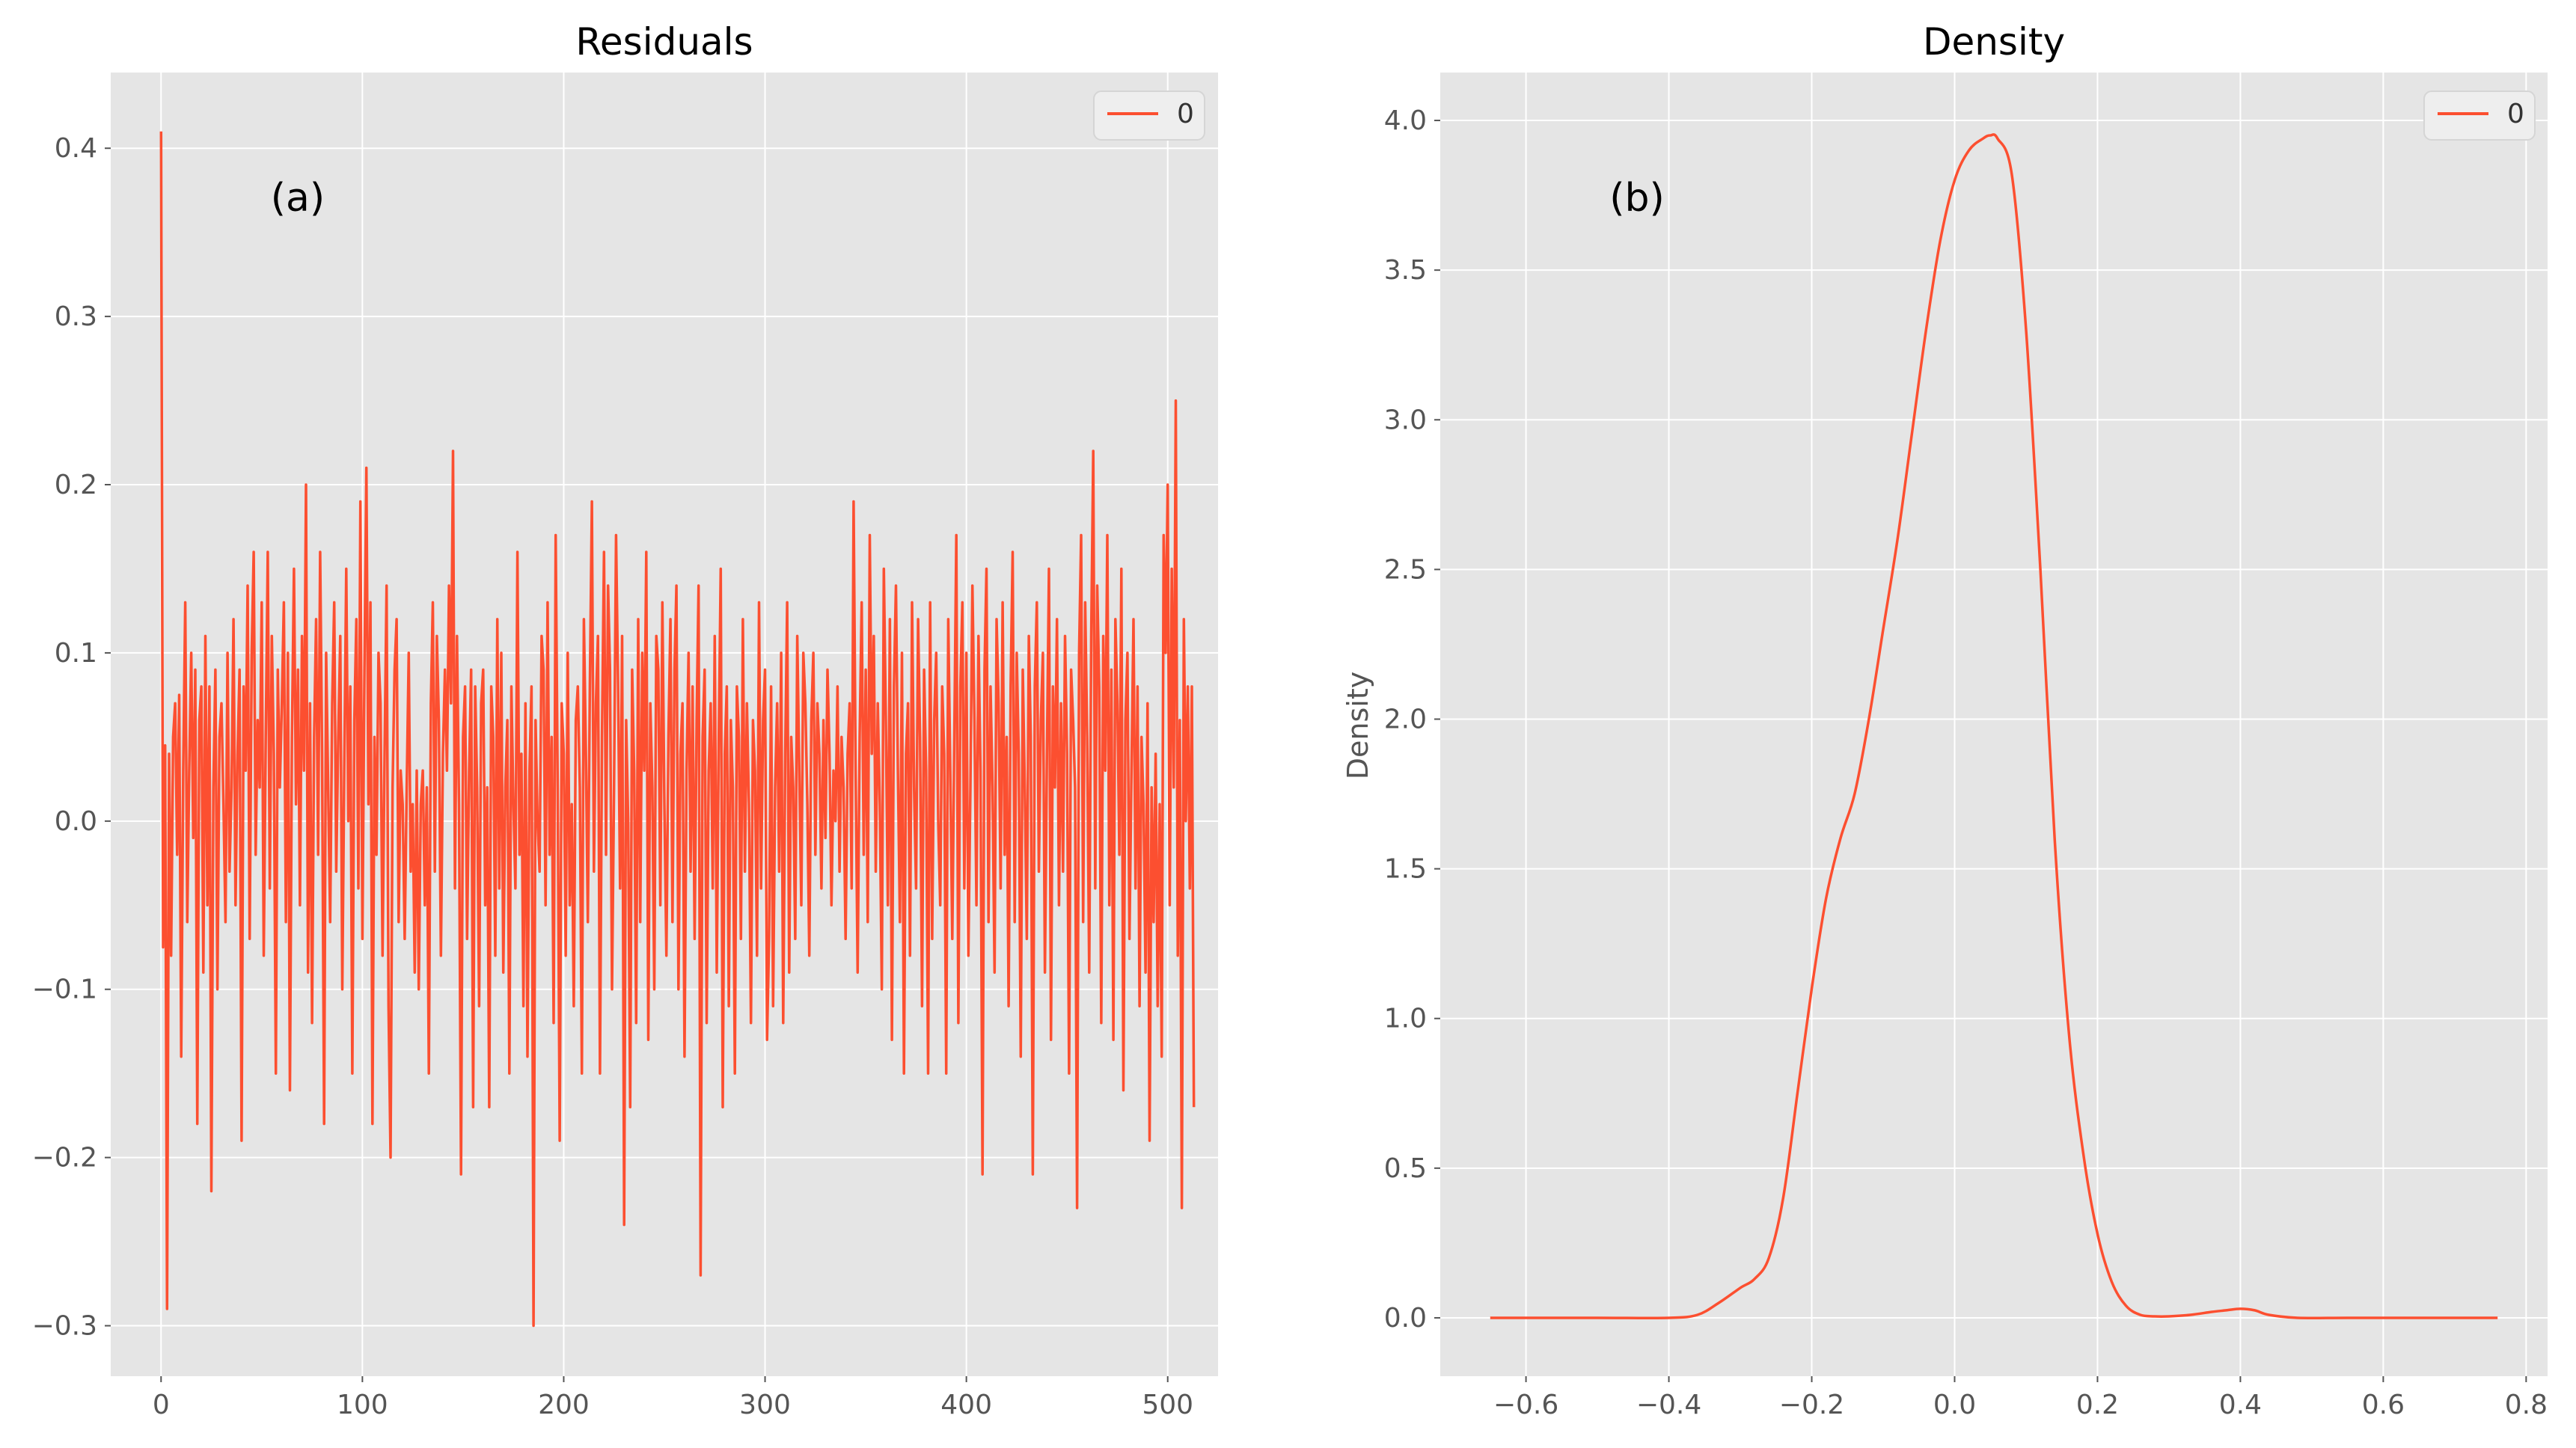 The height and width of the screenshot is (1448, 2576). I want to click on residuals-legend: 0, so click(1149, 115).